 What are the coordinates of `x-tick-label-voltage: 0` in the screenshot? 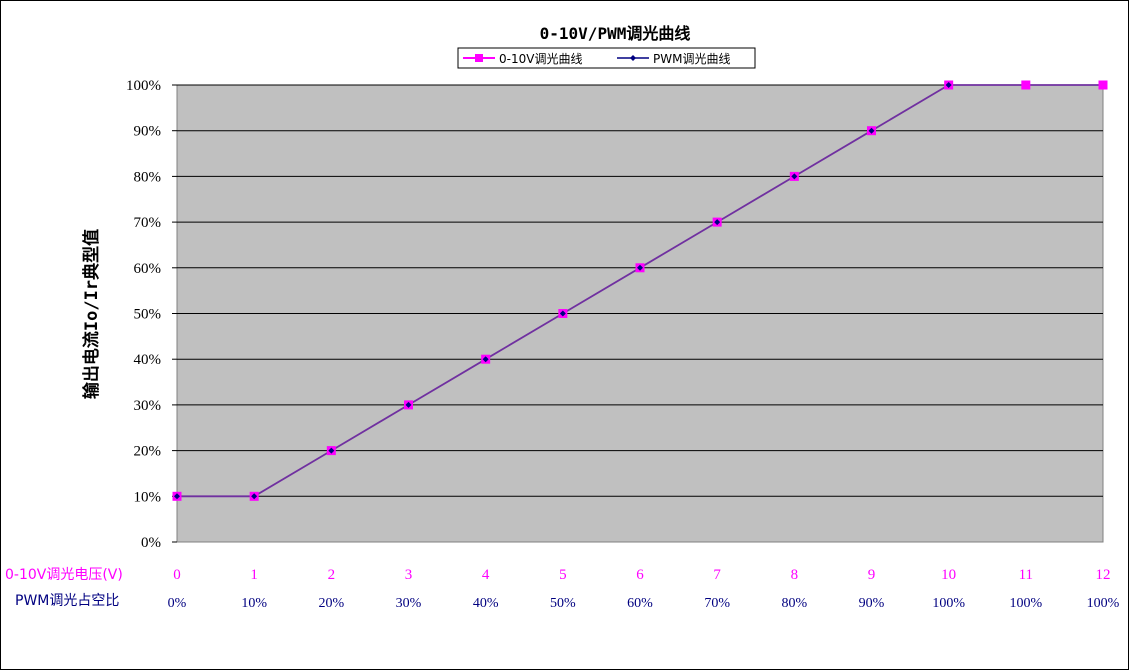 It's located at (177, 575).